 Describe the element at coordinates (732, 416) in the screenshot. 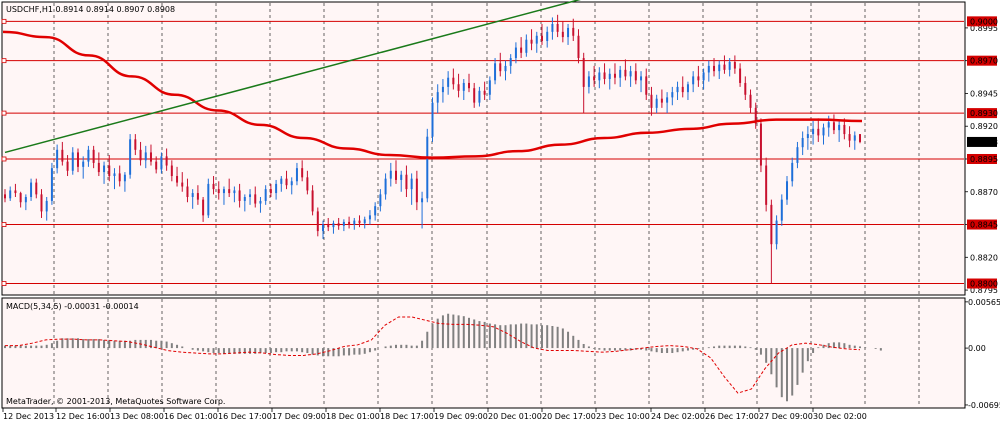

I see `time-tick-label: 26 Dec 17:00` at that location.